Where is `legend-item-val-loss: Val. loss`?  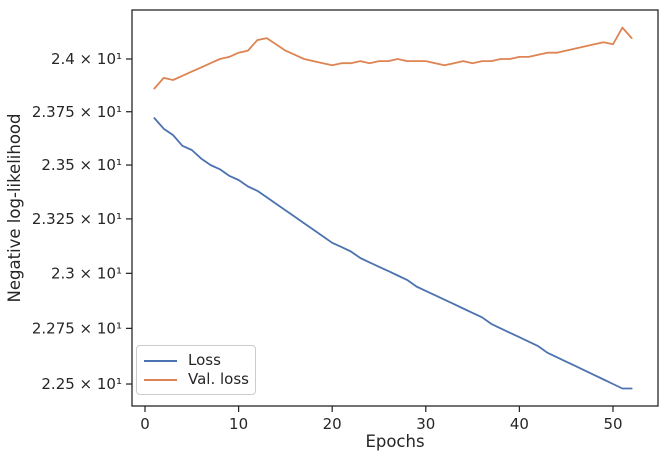
legend-item-val-loss: Val. loss is located at coordinates (196, 379).